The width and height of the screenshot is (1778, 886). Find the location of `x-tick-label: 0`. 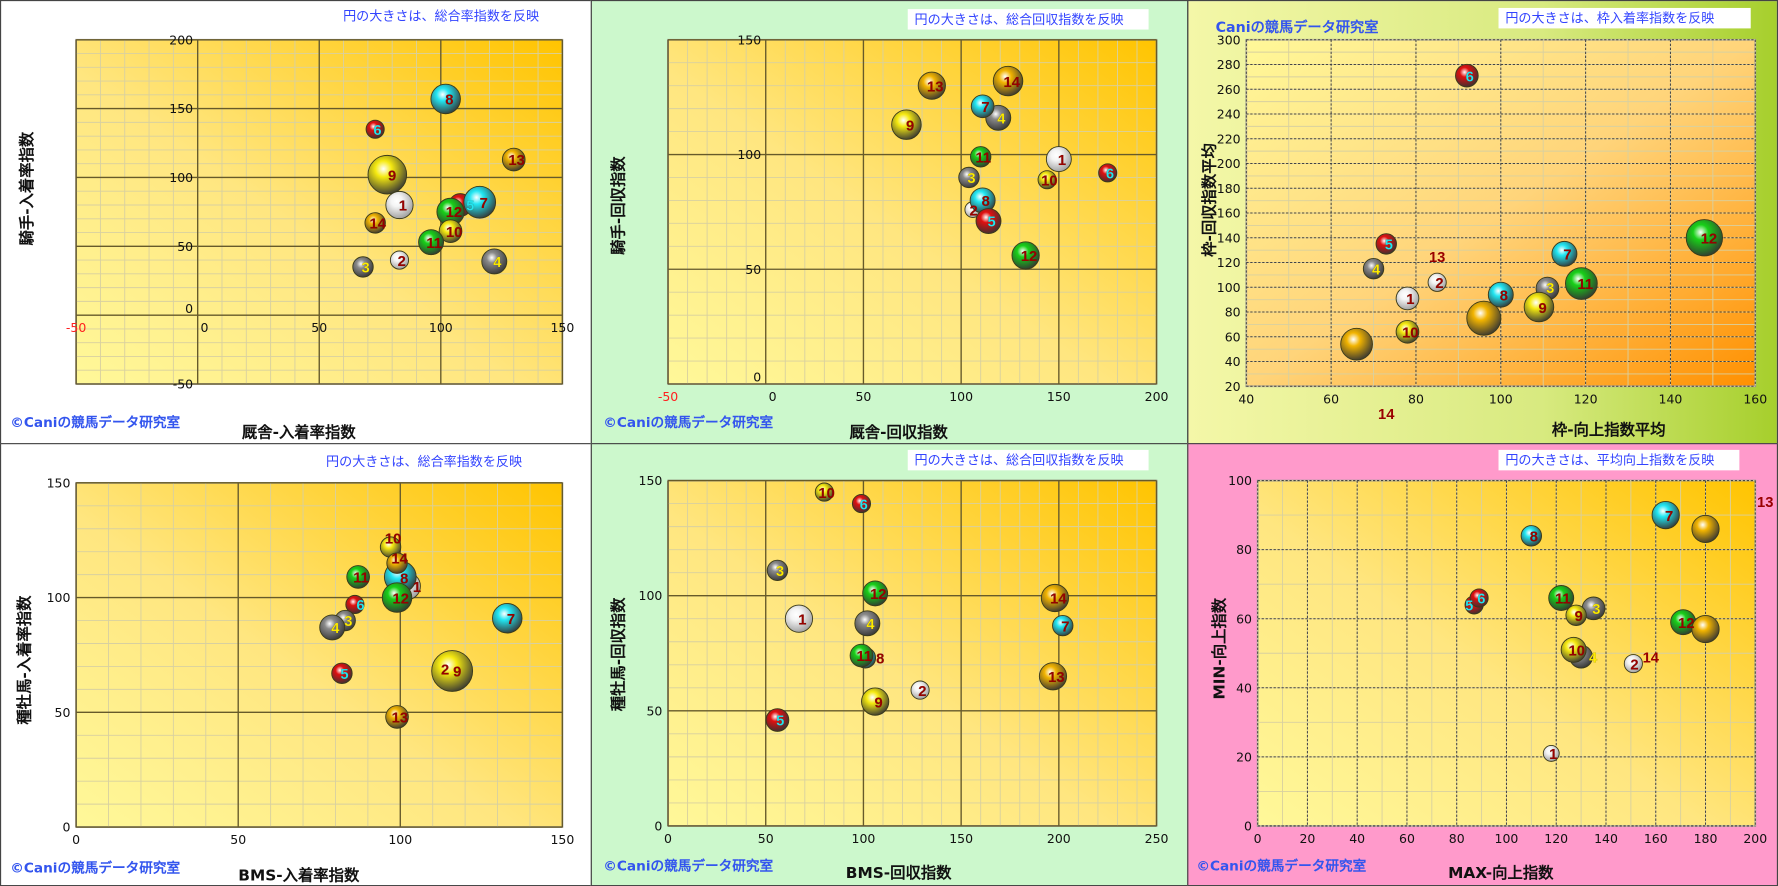

x-tick-label: 0 is located at coordinates (773, 396).